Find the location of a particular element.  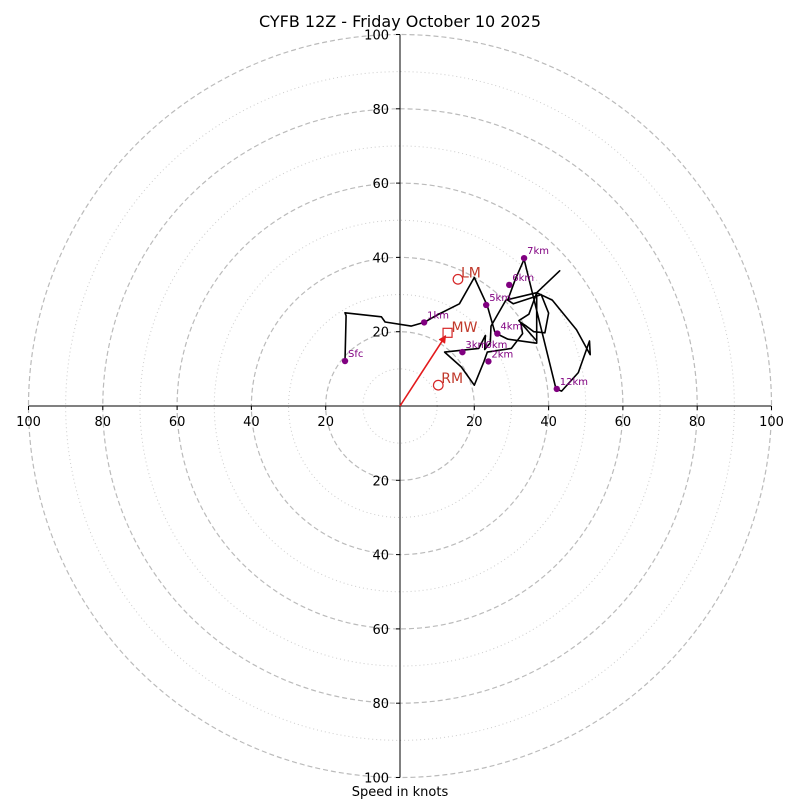

left-mover-label: LM is located at coordinates (471, 273).